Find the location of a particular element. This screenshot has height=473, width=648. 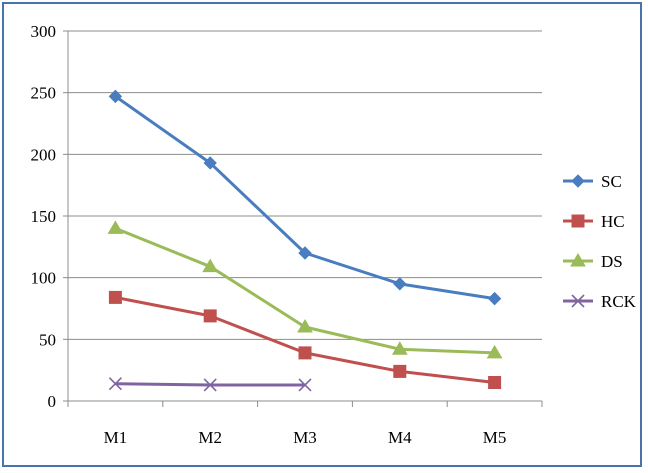

point-rck-m1-stroke-b is located at coordinates (115, 384).